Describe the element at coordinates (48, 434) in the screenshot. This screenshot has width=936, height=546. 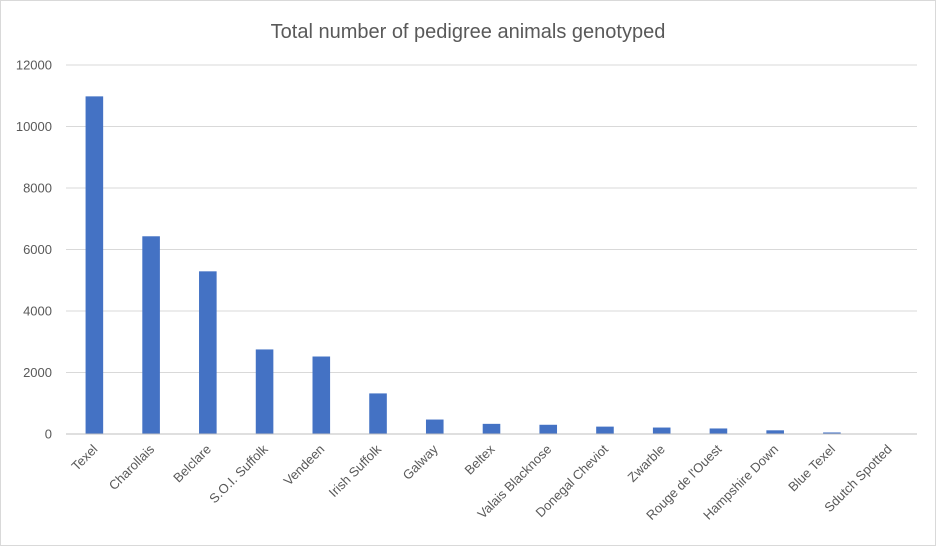
I see `y-tick-label: 0` at that location.